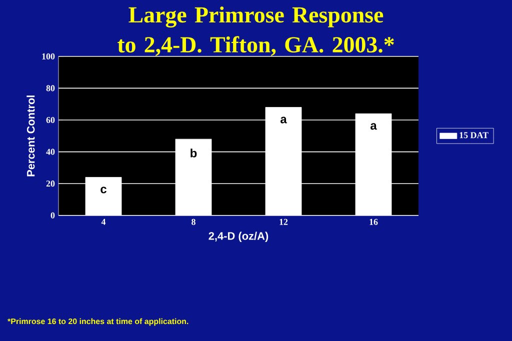 The height and width of the screenshot is (341, 512). Describe the element at coordinates (256, 31) in the screenshot. I see `chart-title: Large Primrose Response to 2,4-D. Tifton, GA. 2003.*` at that location.